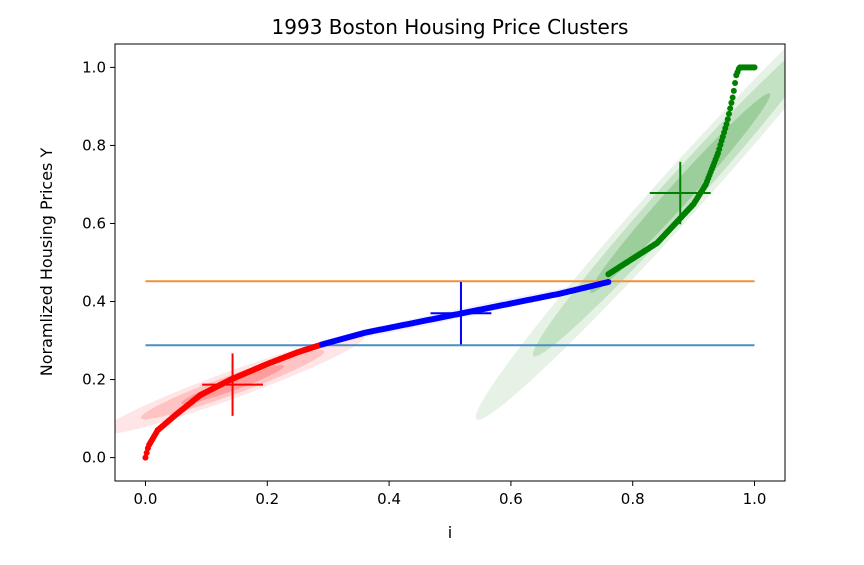  Describe the element at coordinates (608, 282) in the screenshot. I see `cluster-1-point` at that location.